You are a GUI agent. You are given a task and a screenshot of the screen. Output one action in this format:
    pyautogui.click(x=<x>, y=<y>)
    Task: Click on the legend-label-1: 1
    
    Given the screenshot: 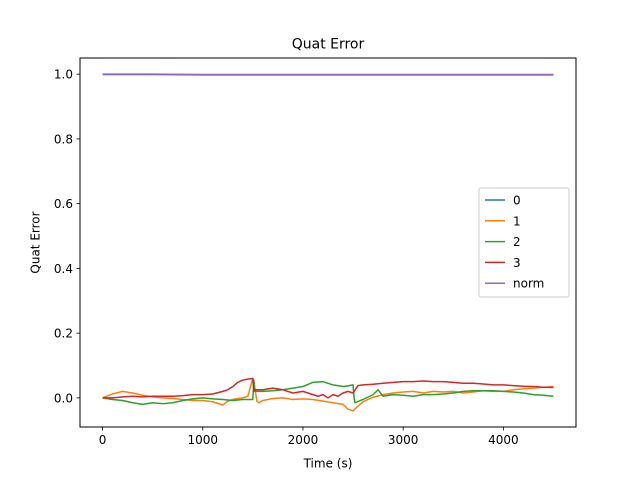 What is the action you would take?
    pyautogui.click(x=517, y=221)
    